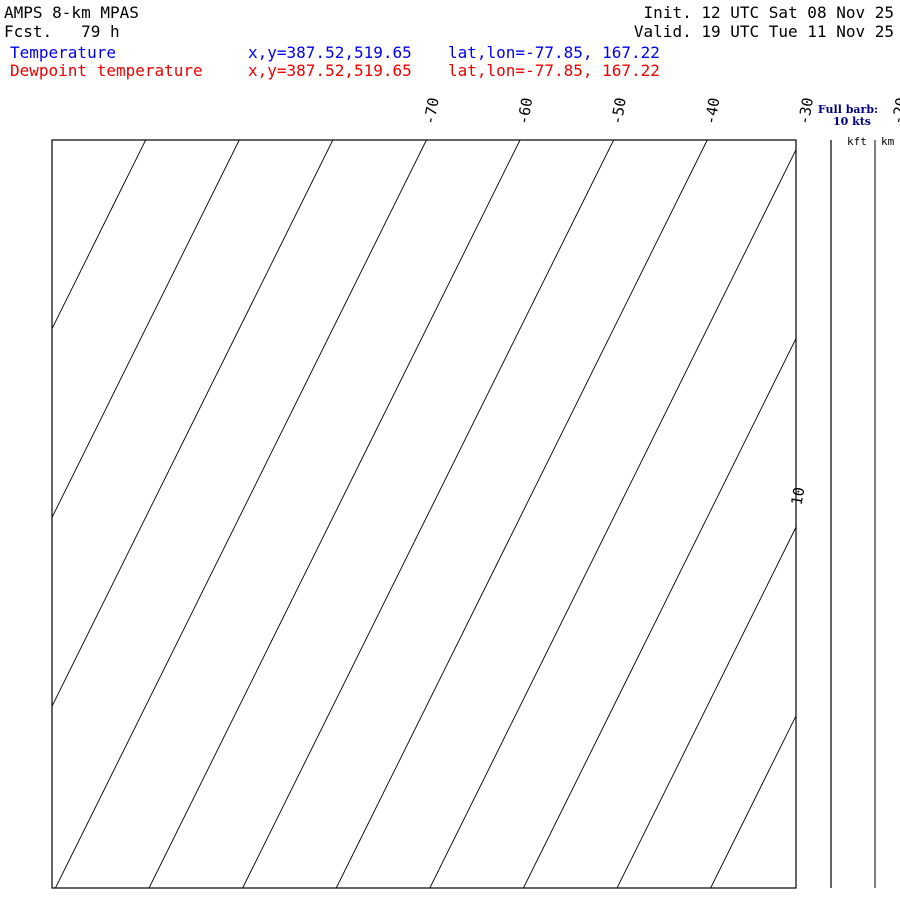 Image resolution: width=900 pixels, height=900 pixels. I want to click on isotherm-label: -50, so click(619, 111).